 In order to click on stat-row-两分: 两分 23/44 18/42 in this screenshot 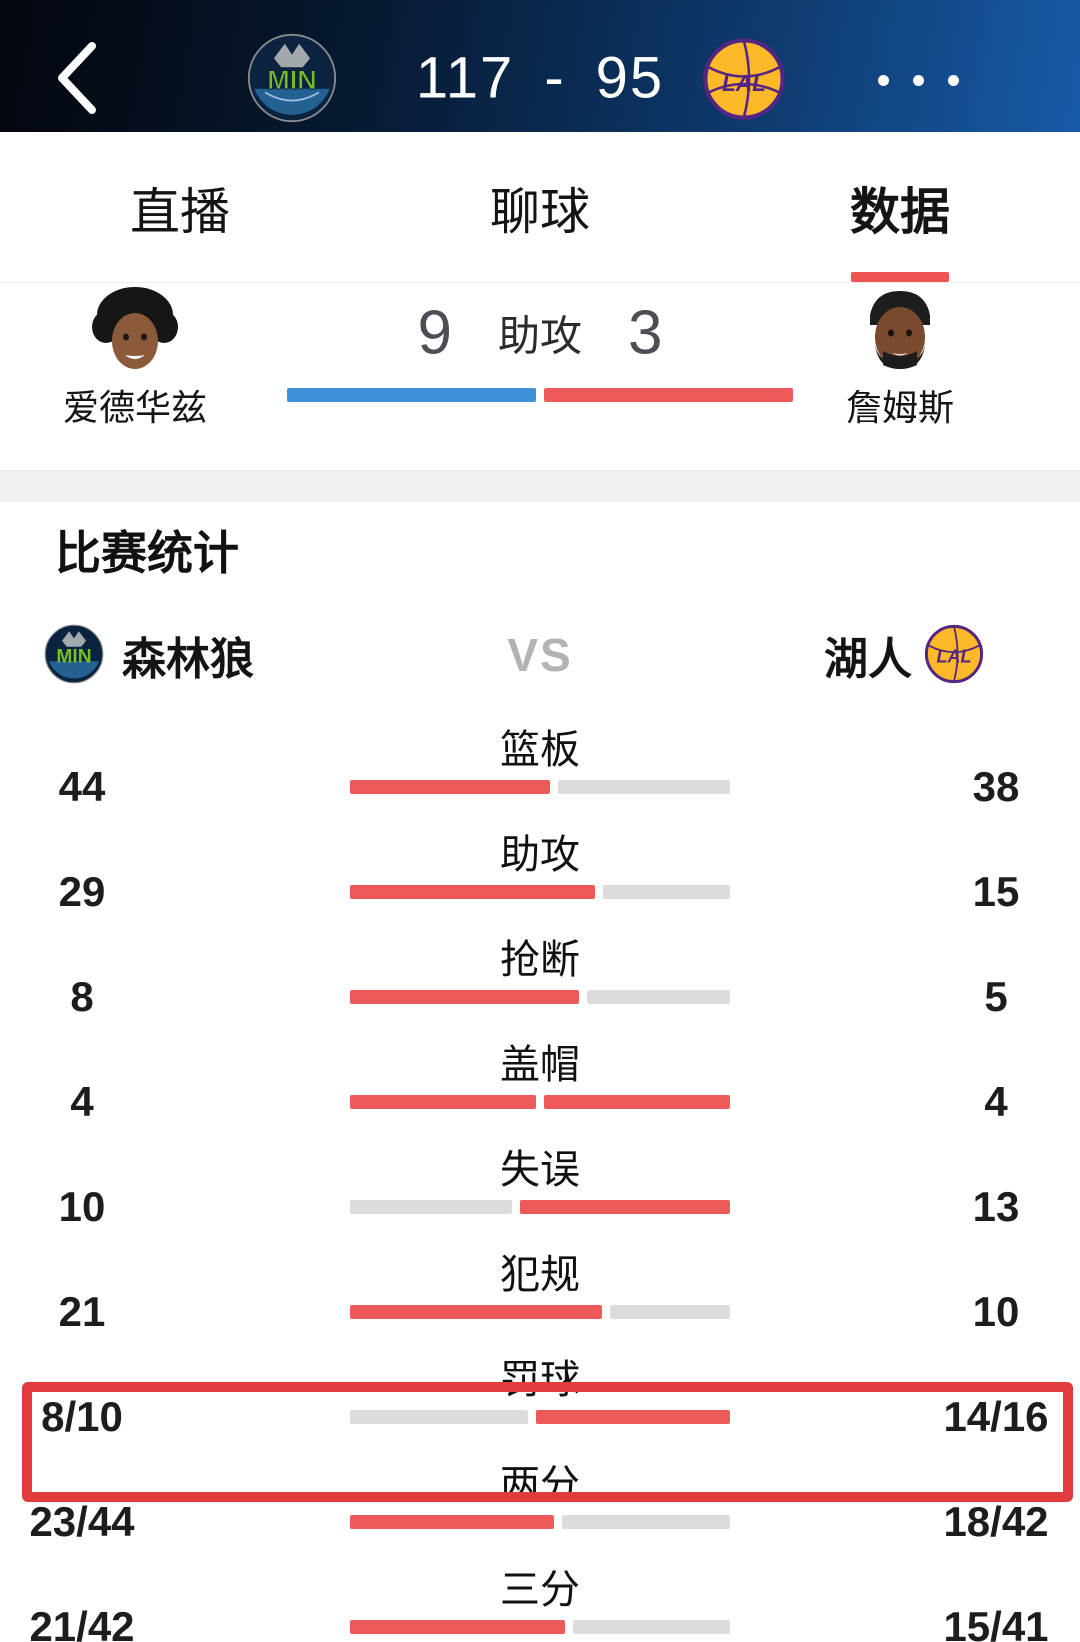, I will do `click(540, 1512)`.